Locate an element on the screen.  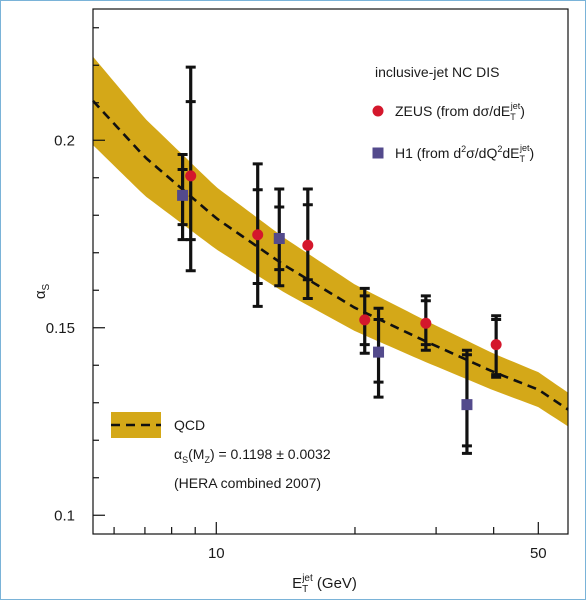
y-axis-label: αS is located at coordinates (42, 292).